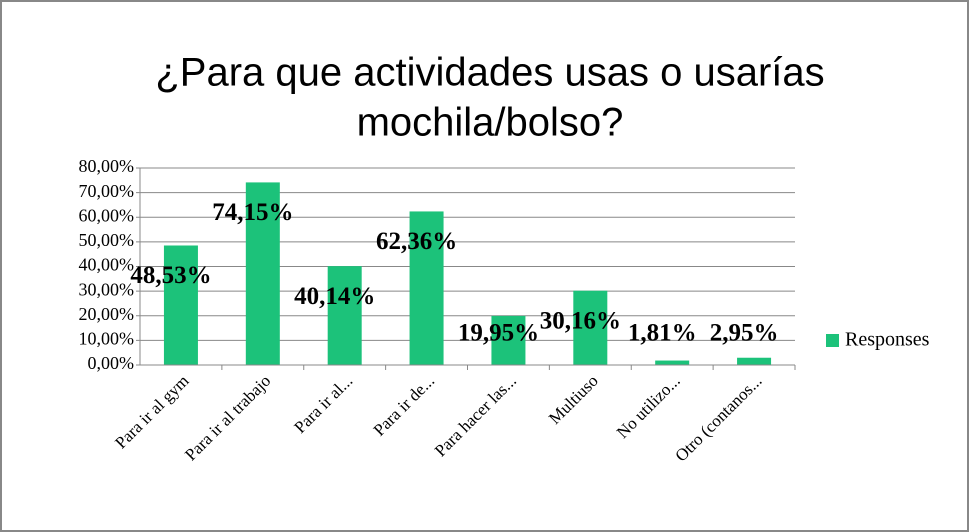  Describe the element at coordinates (489, 73) in the screenshot. I see `chart-title: ¿Para que actividades usas o usarías` at that location.